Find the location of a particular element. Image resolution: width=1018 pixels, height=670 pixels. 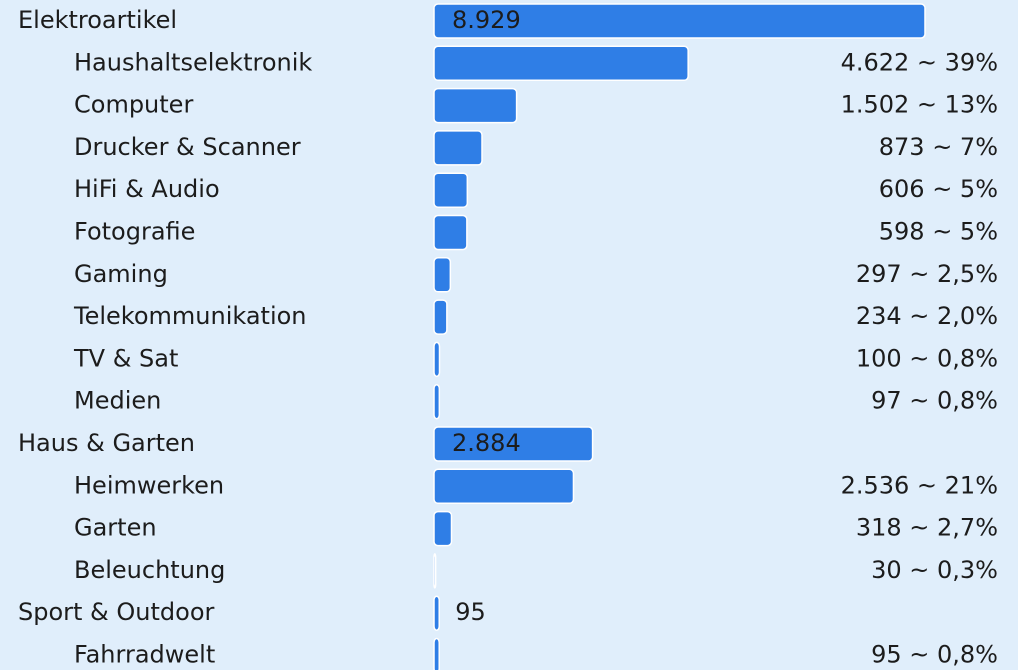

group-label: Sport & Outdoor is located at coordinates (116, 612).